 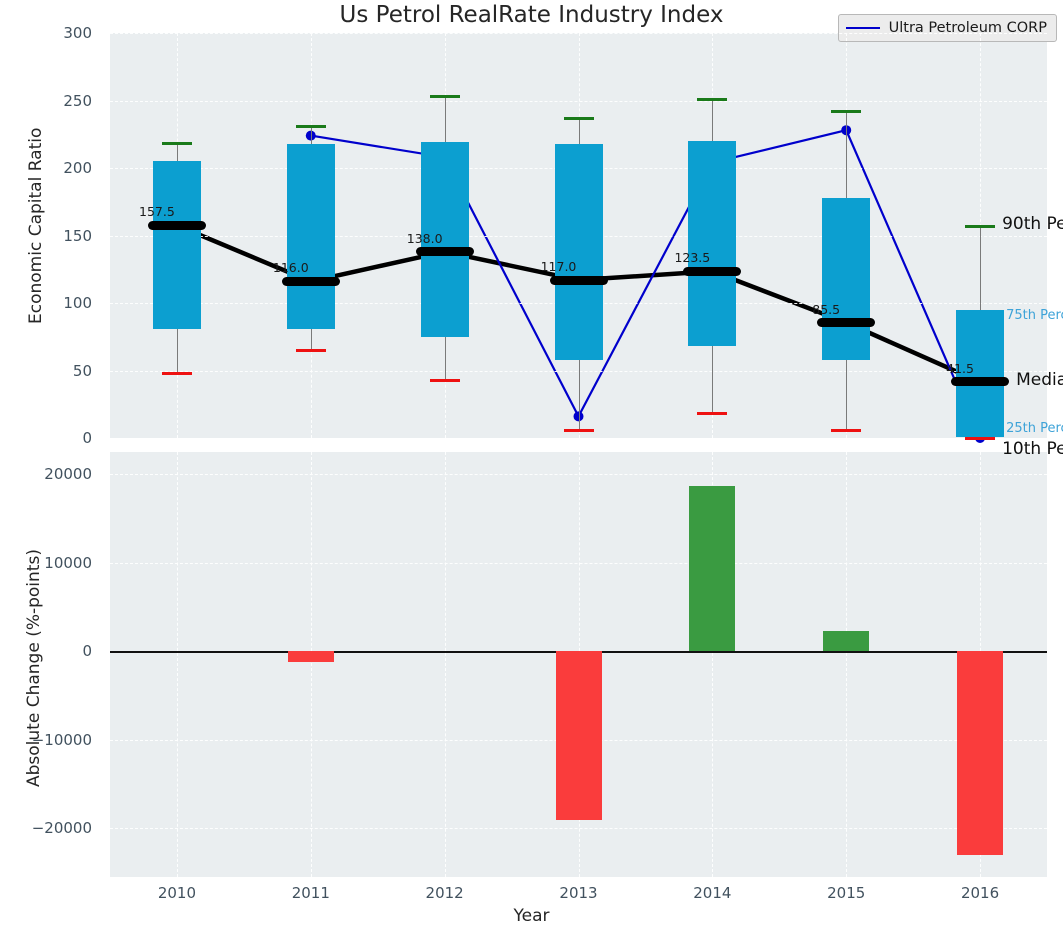 I want to click on annotation-p10: 10th Percentile, so click(x=1032, y=448).